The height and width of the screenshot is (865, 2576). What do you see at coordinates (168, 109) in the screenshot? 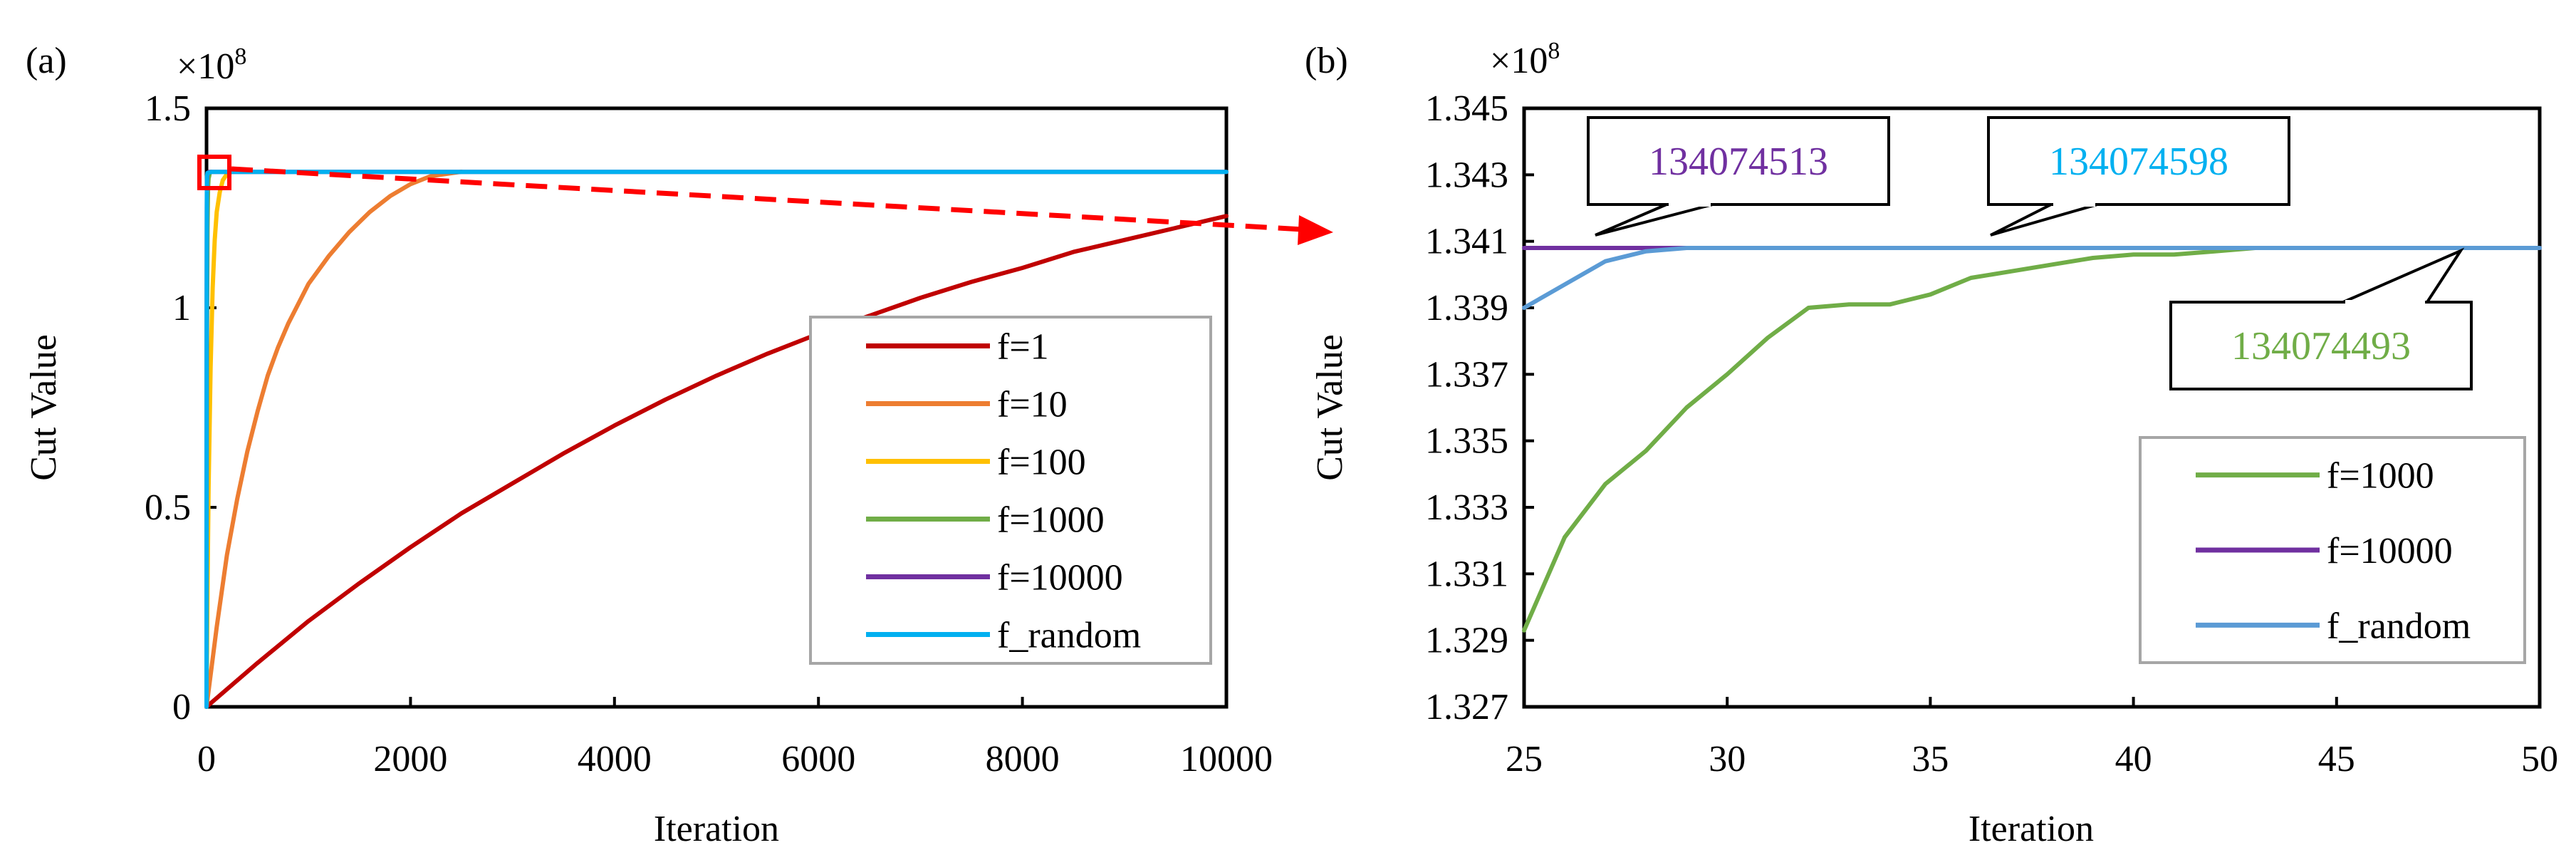
I see `y-tick-label: 1.5` at bounding box center [168, 109].